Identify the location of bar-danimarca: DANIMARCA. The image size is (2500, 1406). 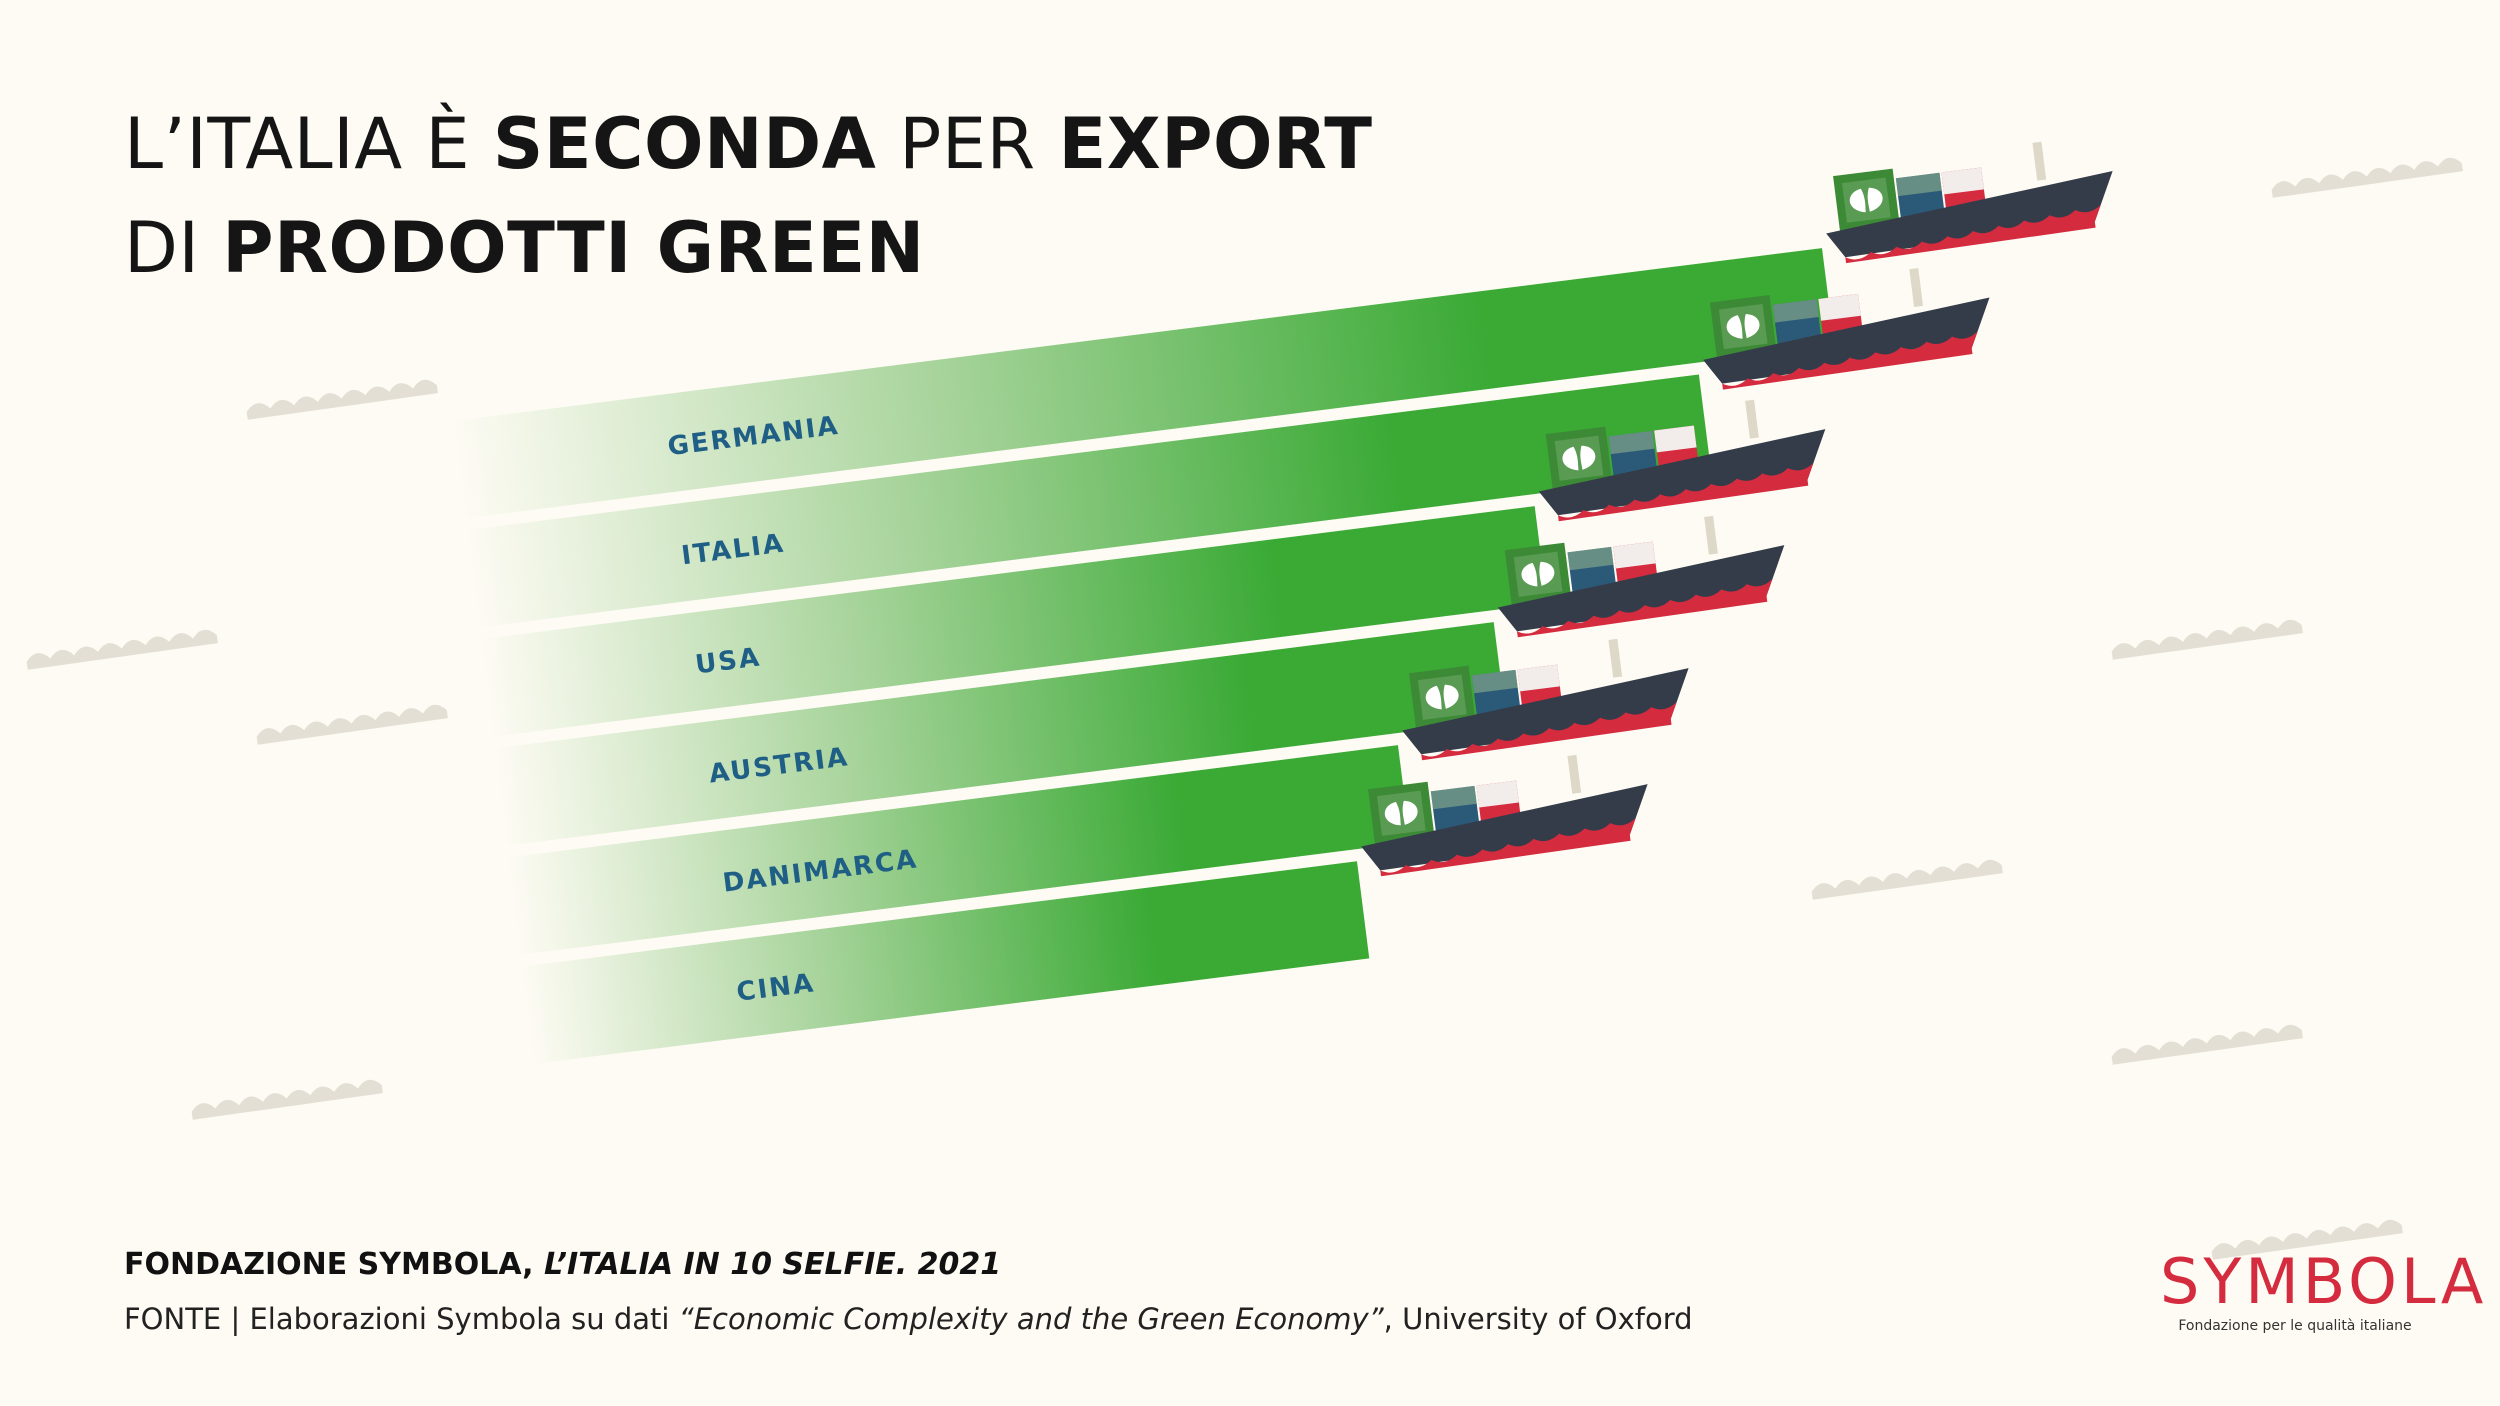
(1098, 796).